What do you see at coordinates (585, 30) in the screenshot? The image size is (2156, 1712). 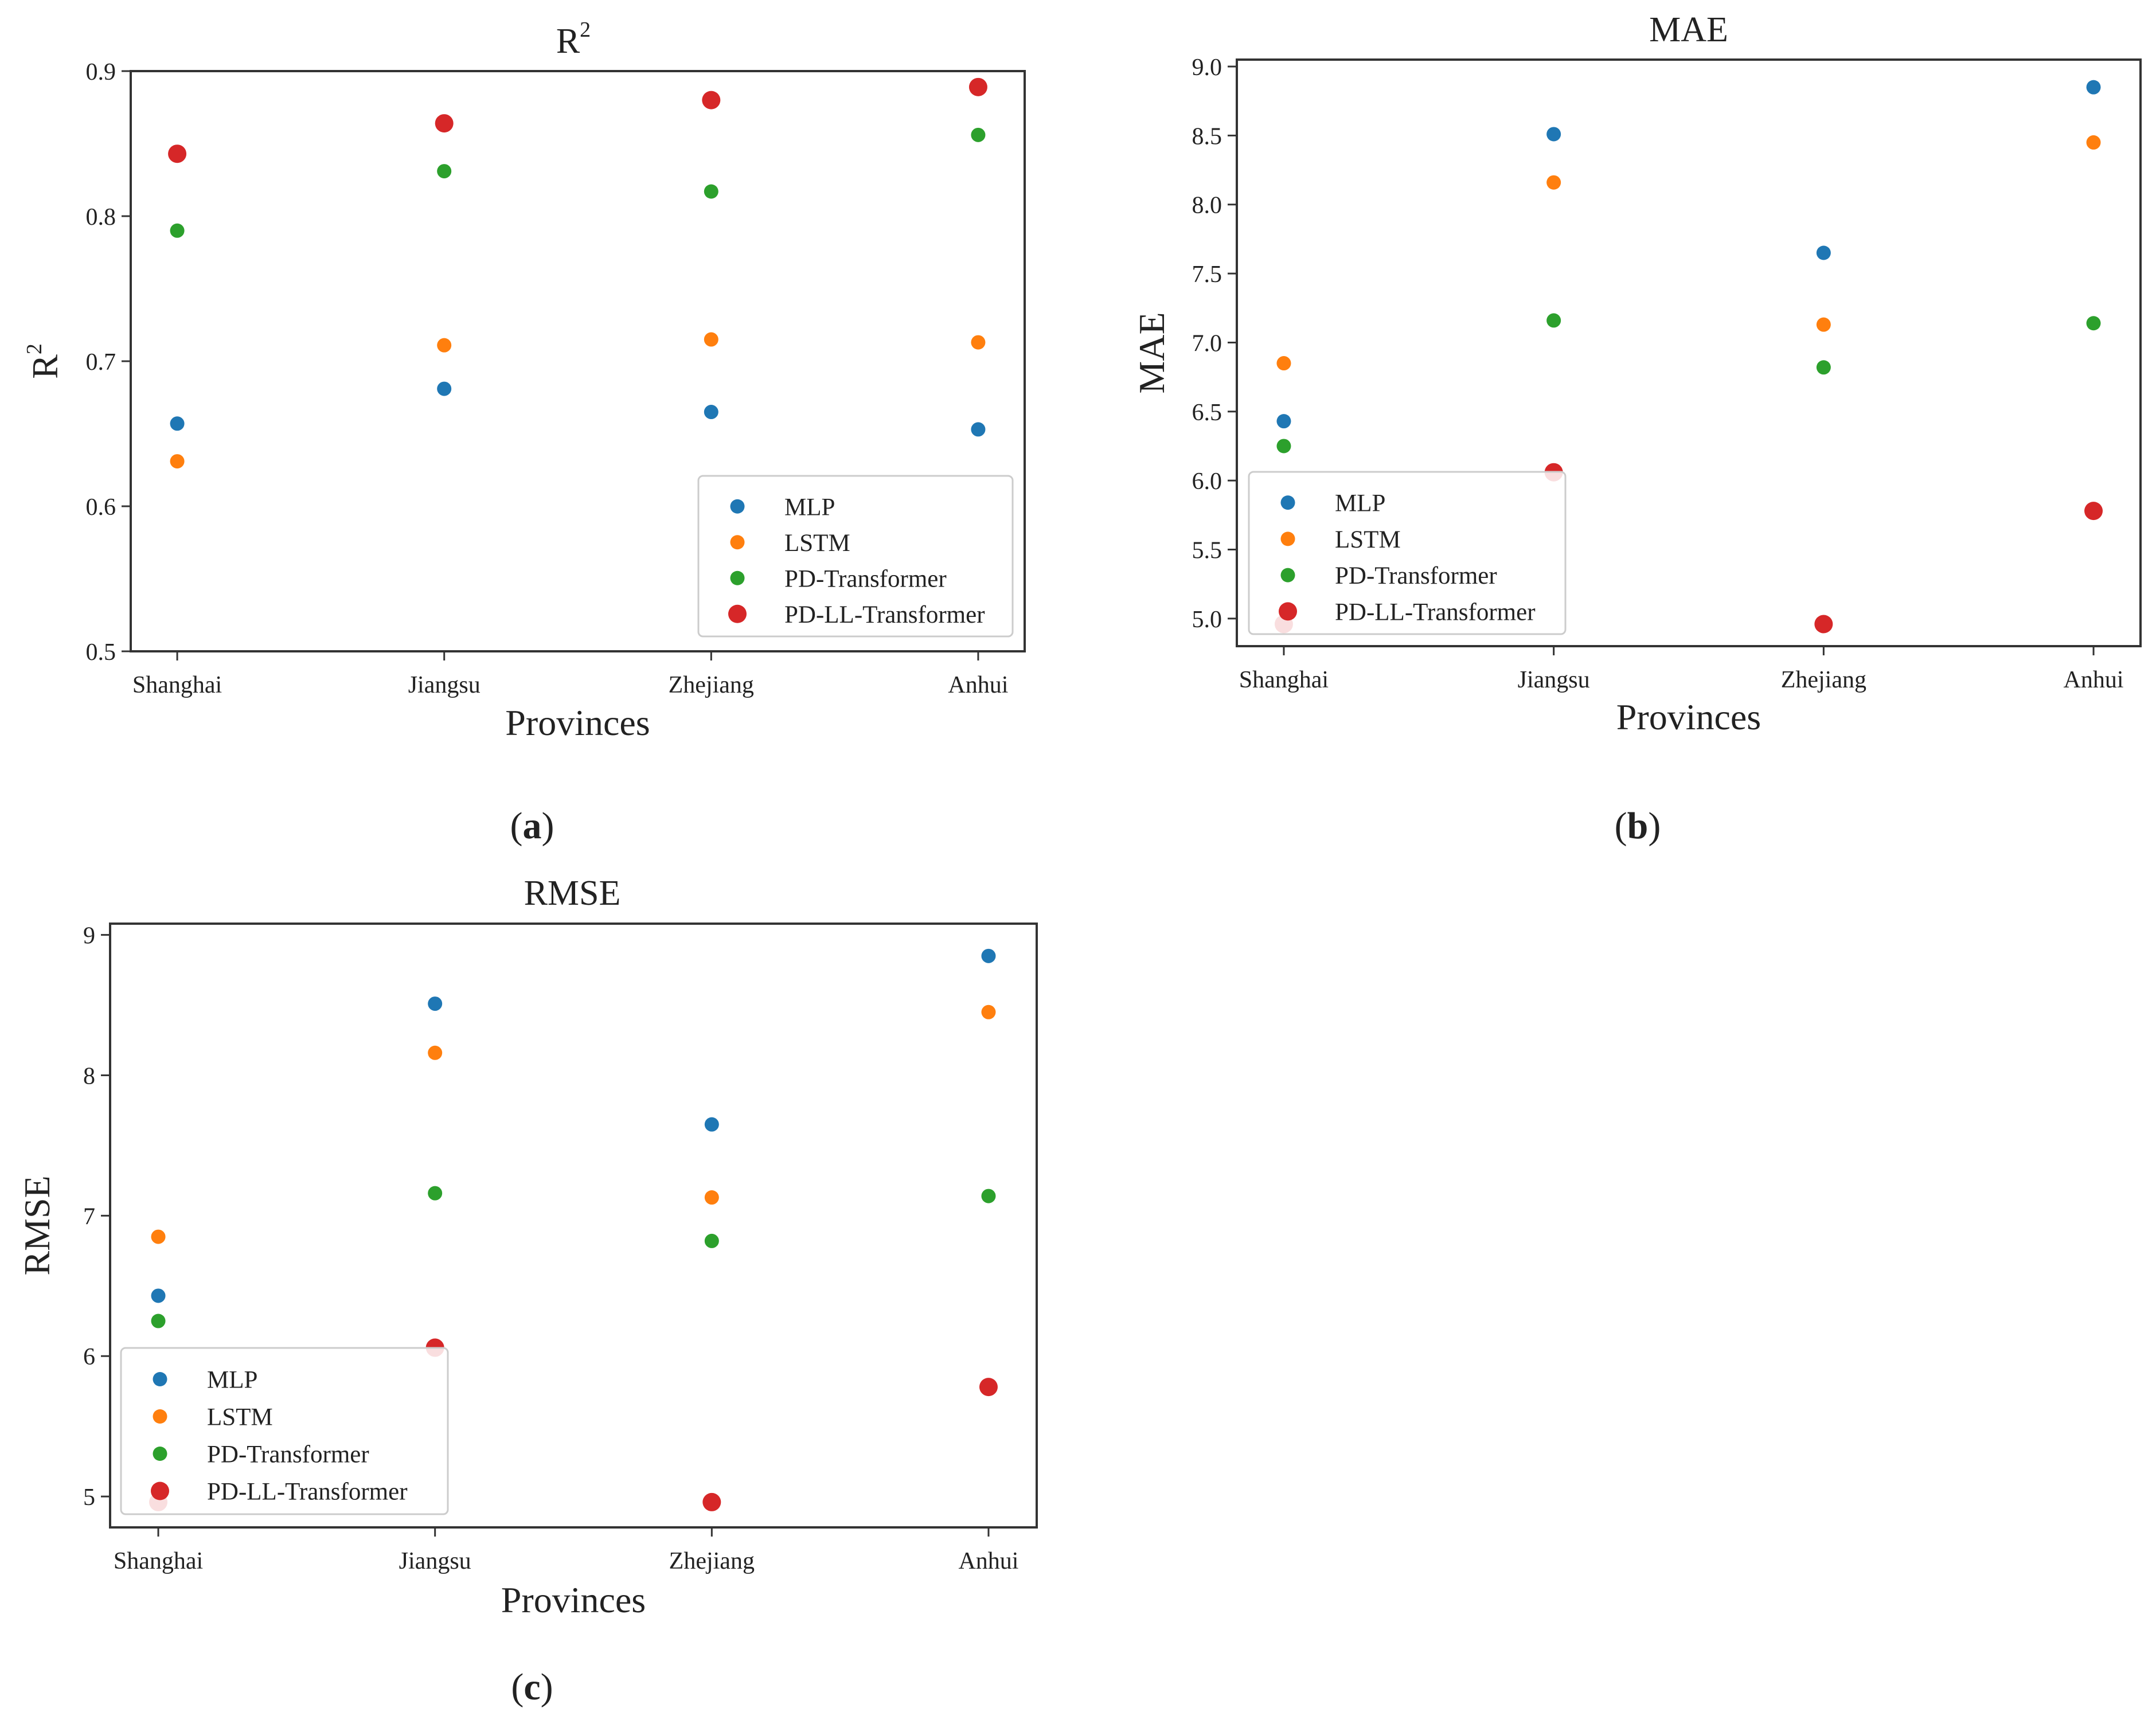 I see `chart-title-superscript: 2` at bounding box center [585, 30].